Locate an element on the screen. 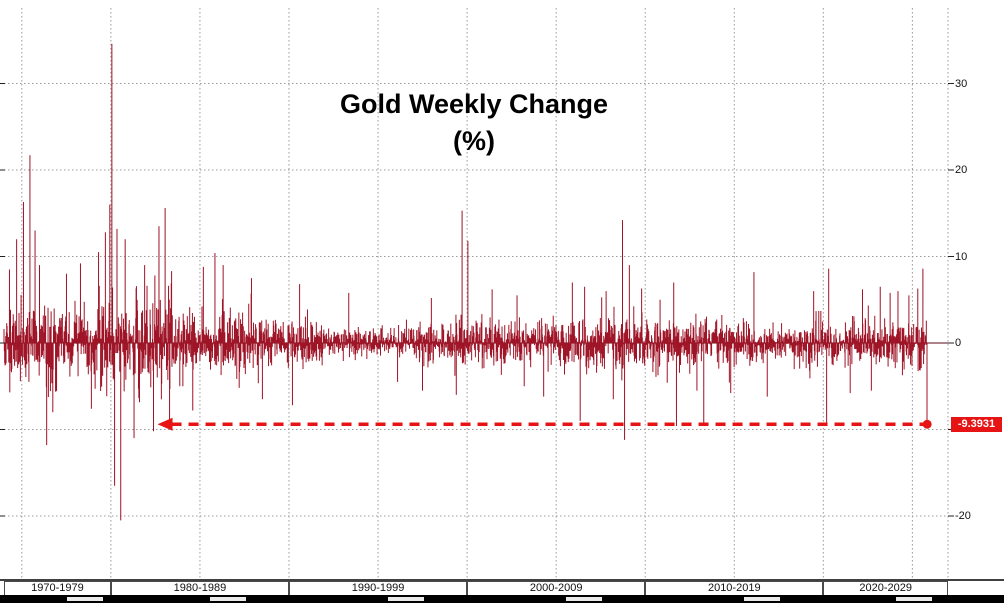 The image size is (1004, 603). y-axis-tick-label: 0 is located at coordinates (958, 343).